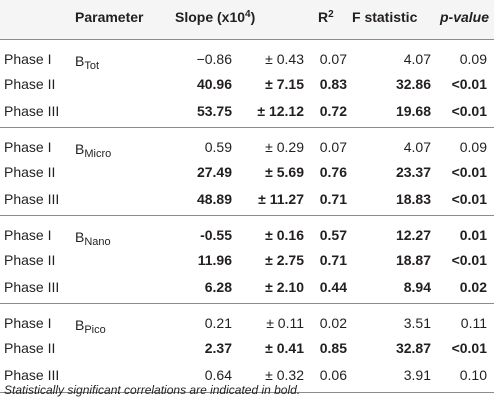 Image resolution: width=494 pixels, height=401 pixels. Describe the element at coordinates (417, 287) in the screenshot. I see `f-statistic-cell: 8.94` at that location.